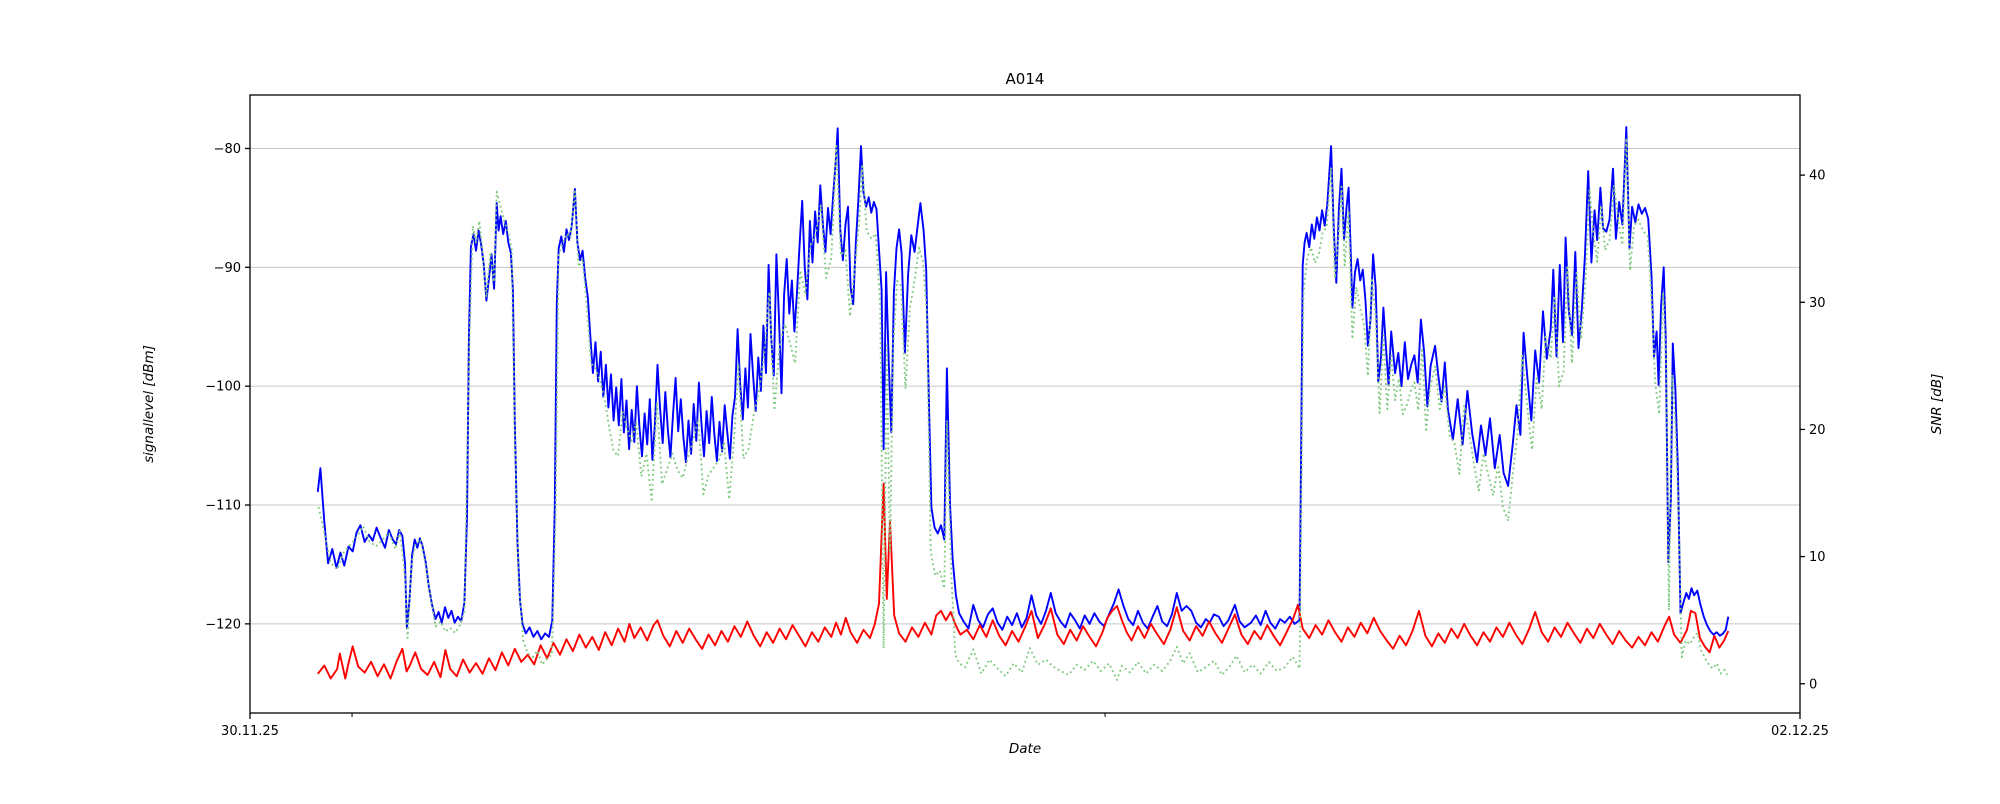 The image size is (2000, 804). Describe the element at coordinates (223, 506) in the screenshot. I see `left-tick-label: −110` at that location.